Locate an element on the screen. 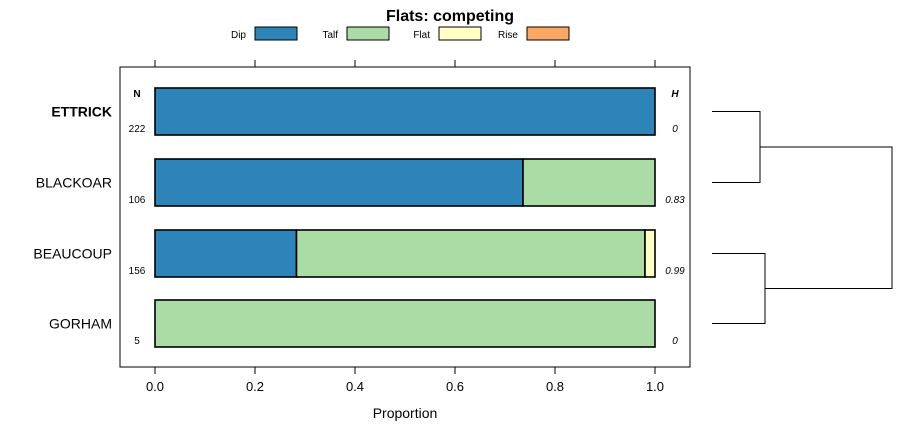 Image resolution: width=900 pixels, height=440 pixels. bar-beaucoup-talf is located at coordinates (470, 253).